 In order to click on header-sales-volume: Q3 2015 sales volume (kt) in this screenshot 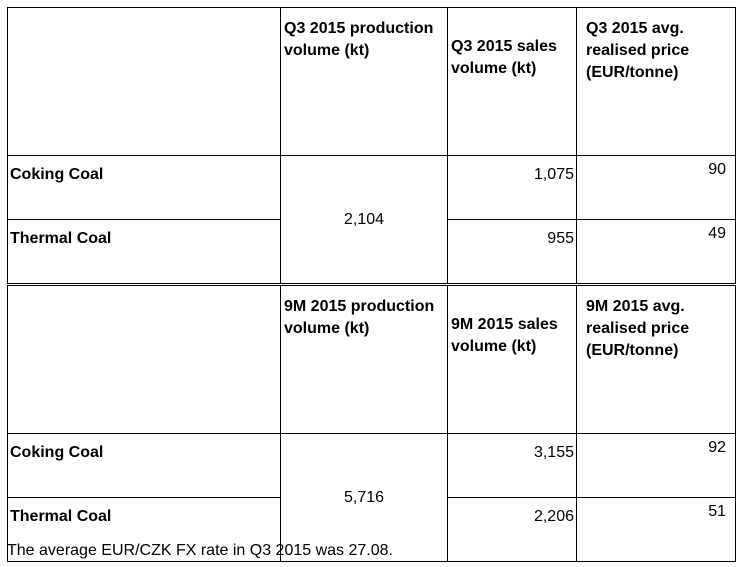, I will do `click(512, 81)`.